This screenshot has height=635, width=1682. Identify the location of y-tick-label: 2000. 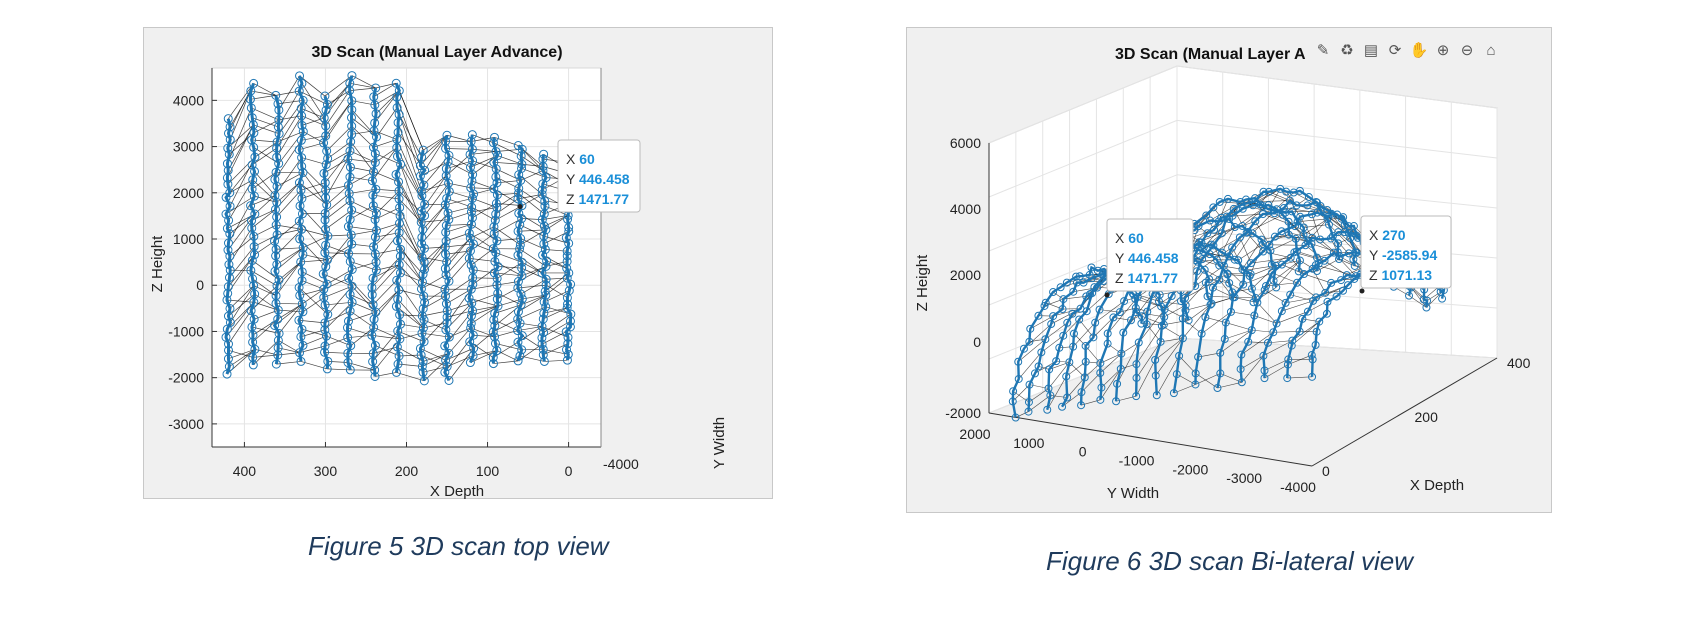
(974, 434).